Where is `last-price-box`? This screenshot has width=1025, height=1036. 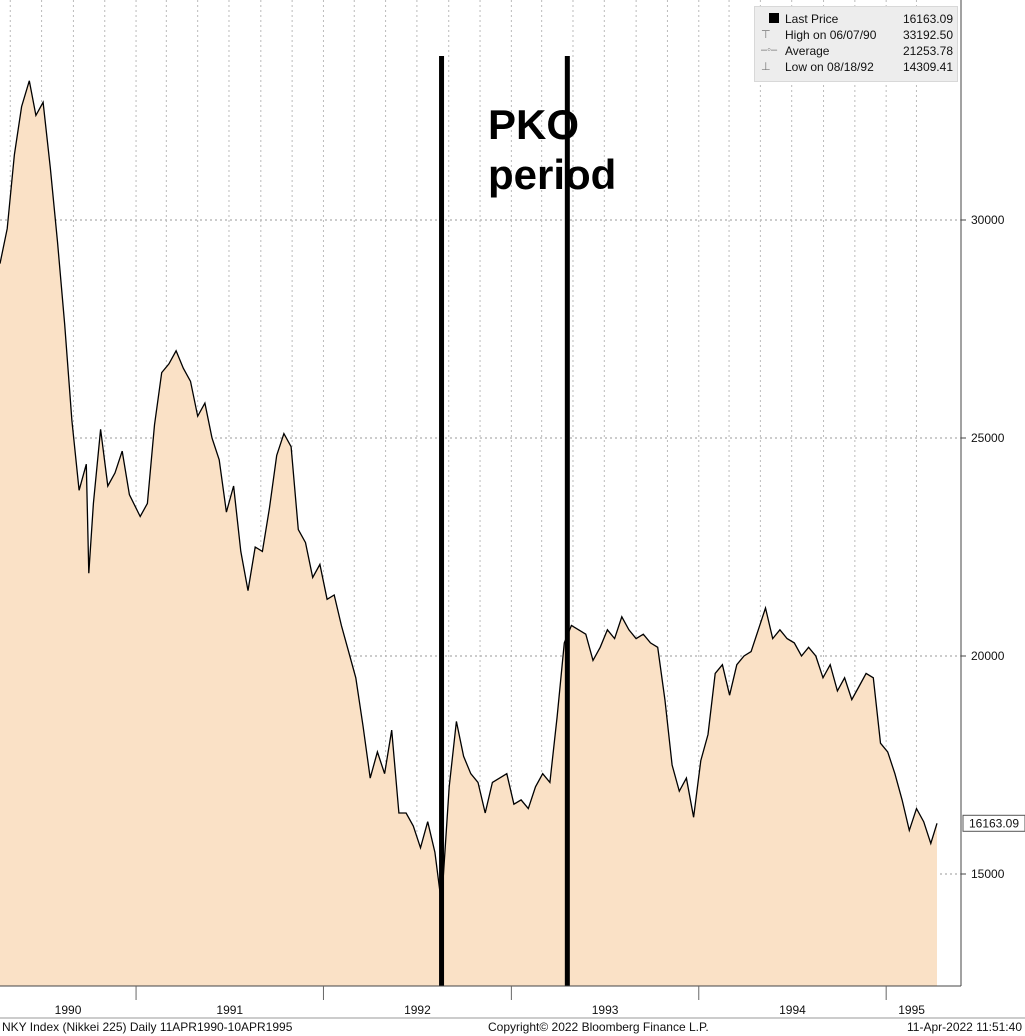
last-price-box is located at coordinates (993, 823).